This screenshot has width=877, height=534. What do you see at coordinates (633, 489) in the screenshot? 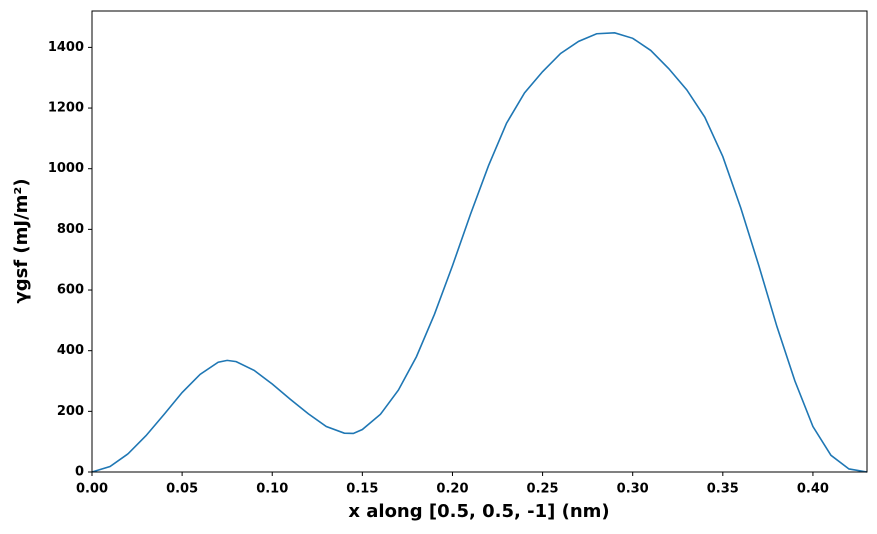
I see `x-tick-label: 0.30` at bounding box center [633, 489].